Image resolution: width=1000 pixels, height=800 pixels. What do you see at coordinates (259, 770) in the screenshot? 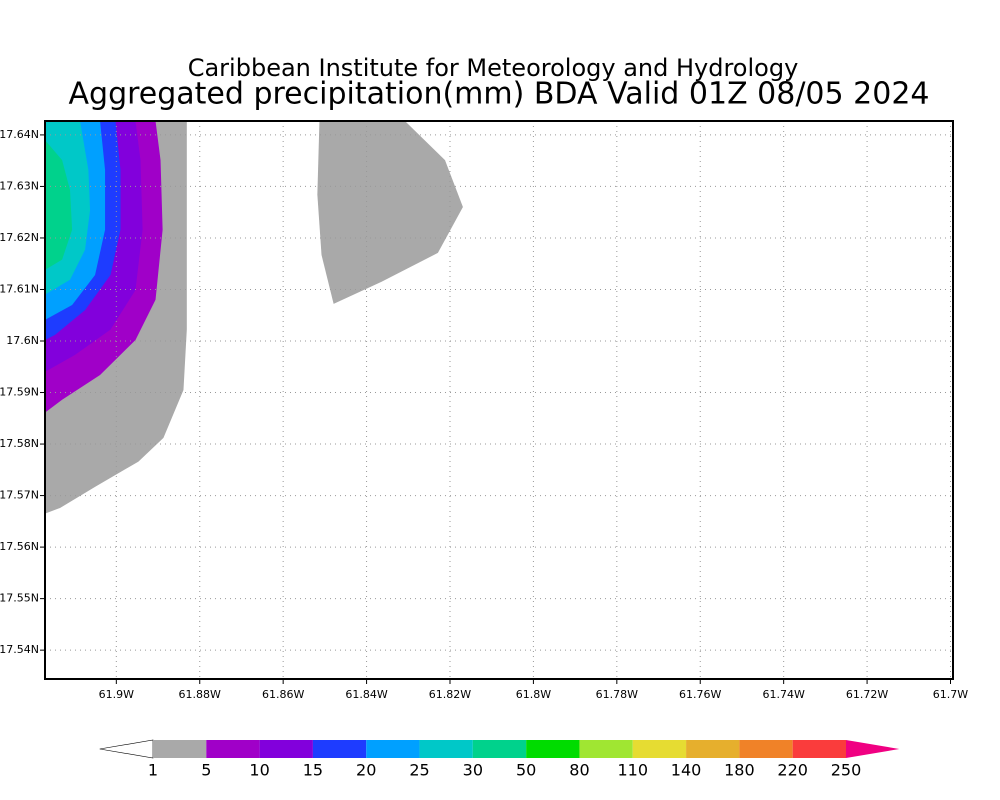
I see `colorbar-label: 10` at bounding box center [259, 770].